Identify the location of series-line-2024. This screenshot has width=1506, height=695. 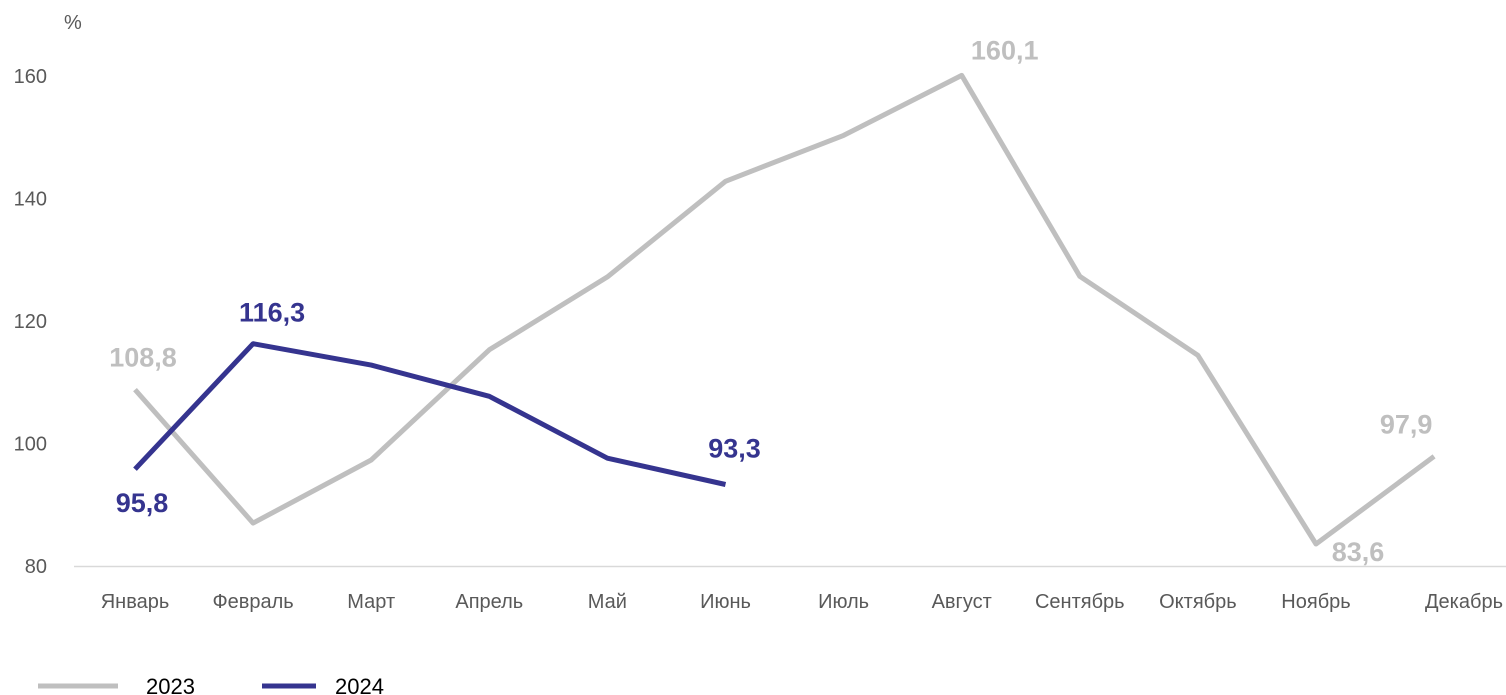
(430, 414).